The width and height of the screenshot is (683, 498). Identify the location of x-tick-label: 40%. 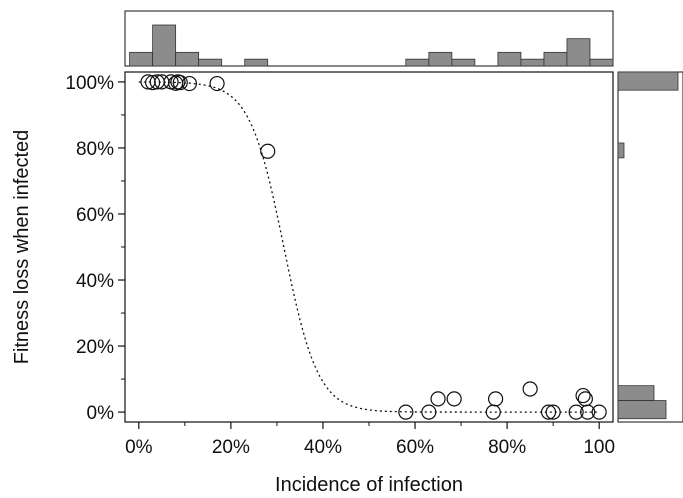
(323, 447).